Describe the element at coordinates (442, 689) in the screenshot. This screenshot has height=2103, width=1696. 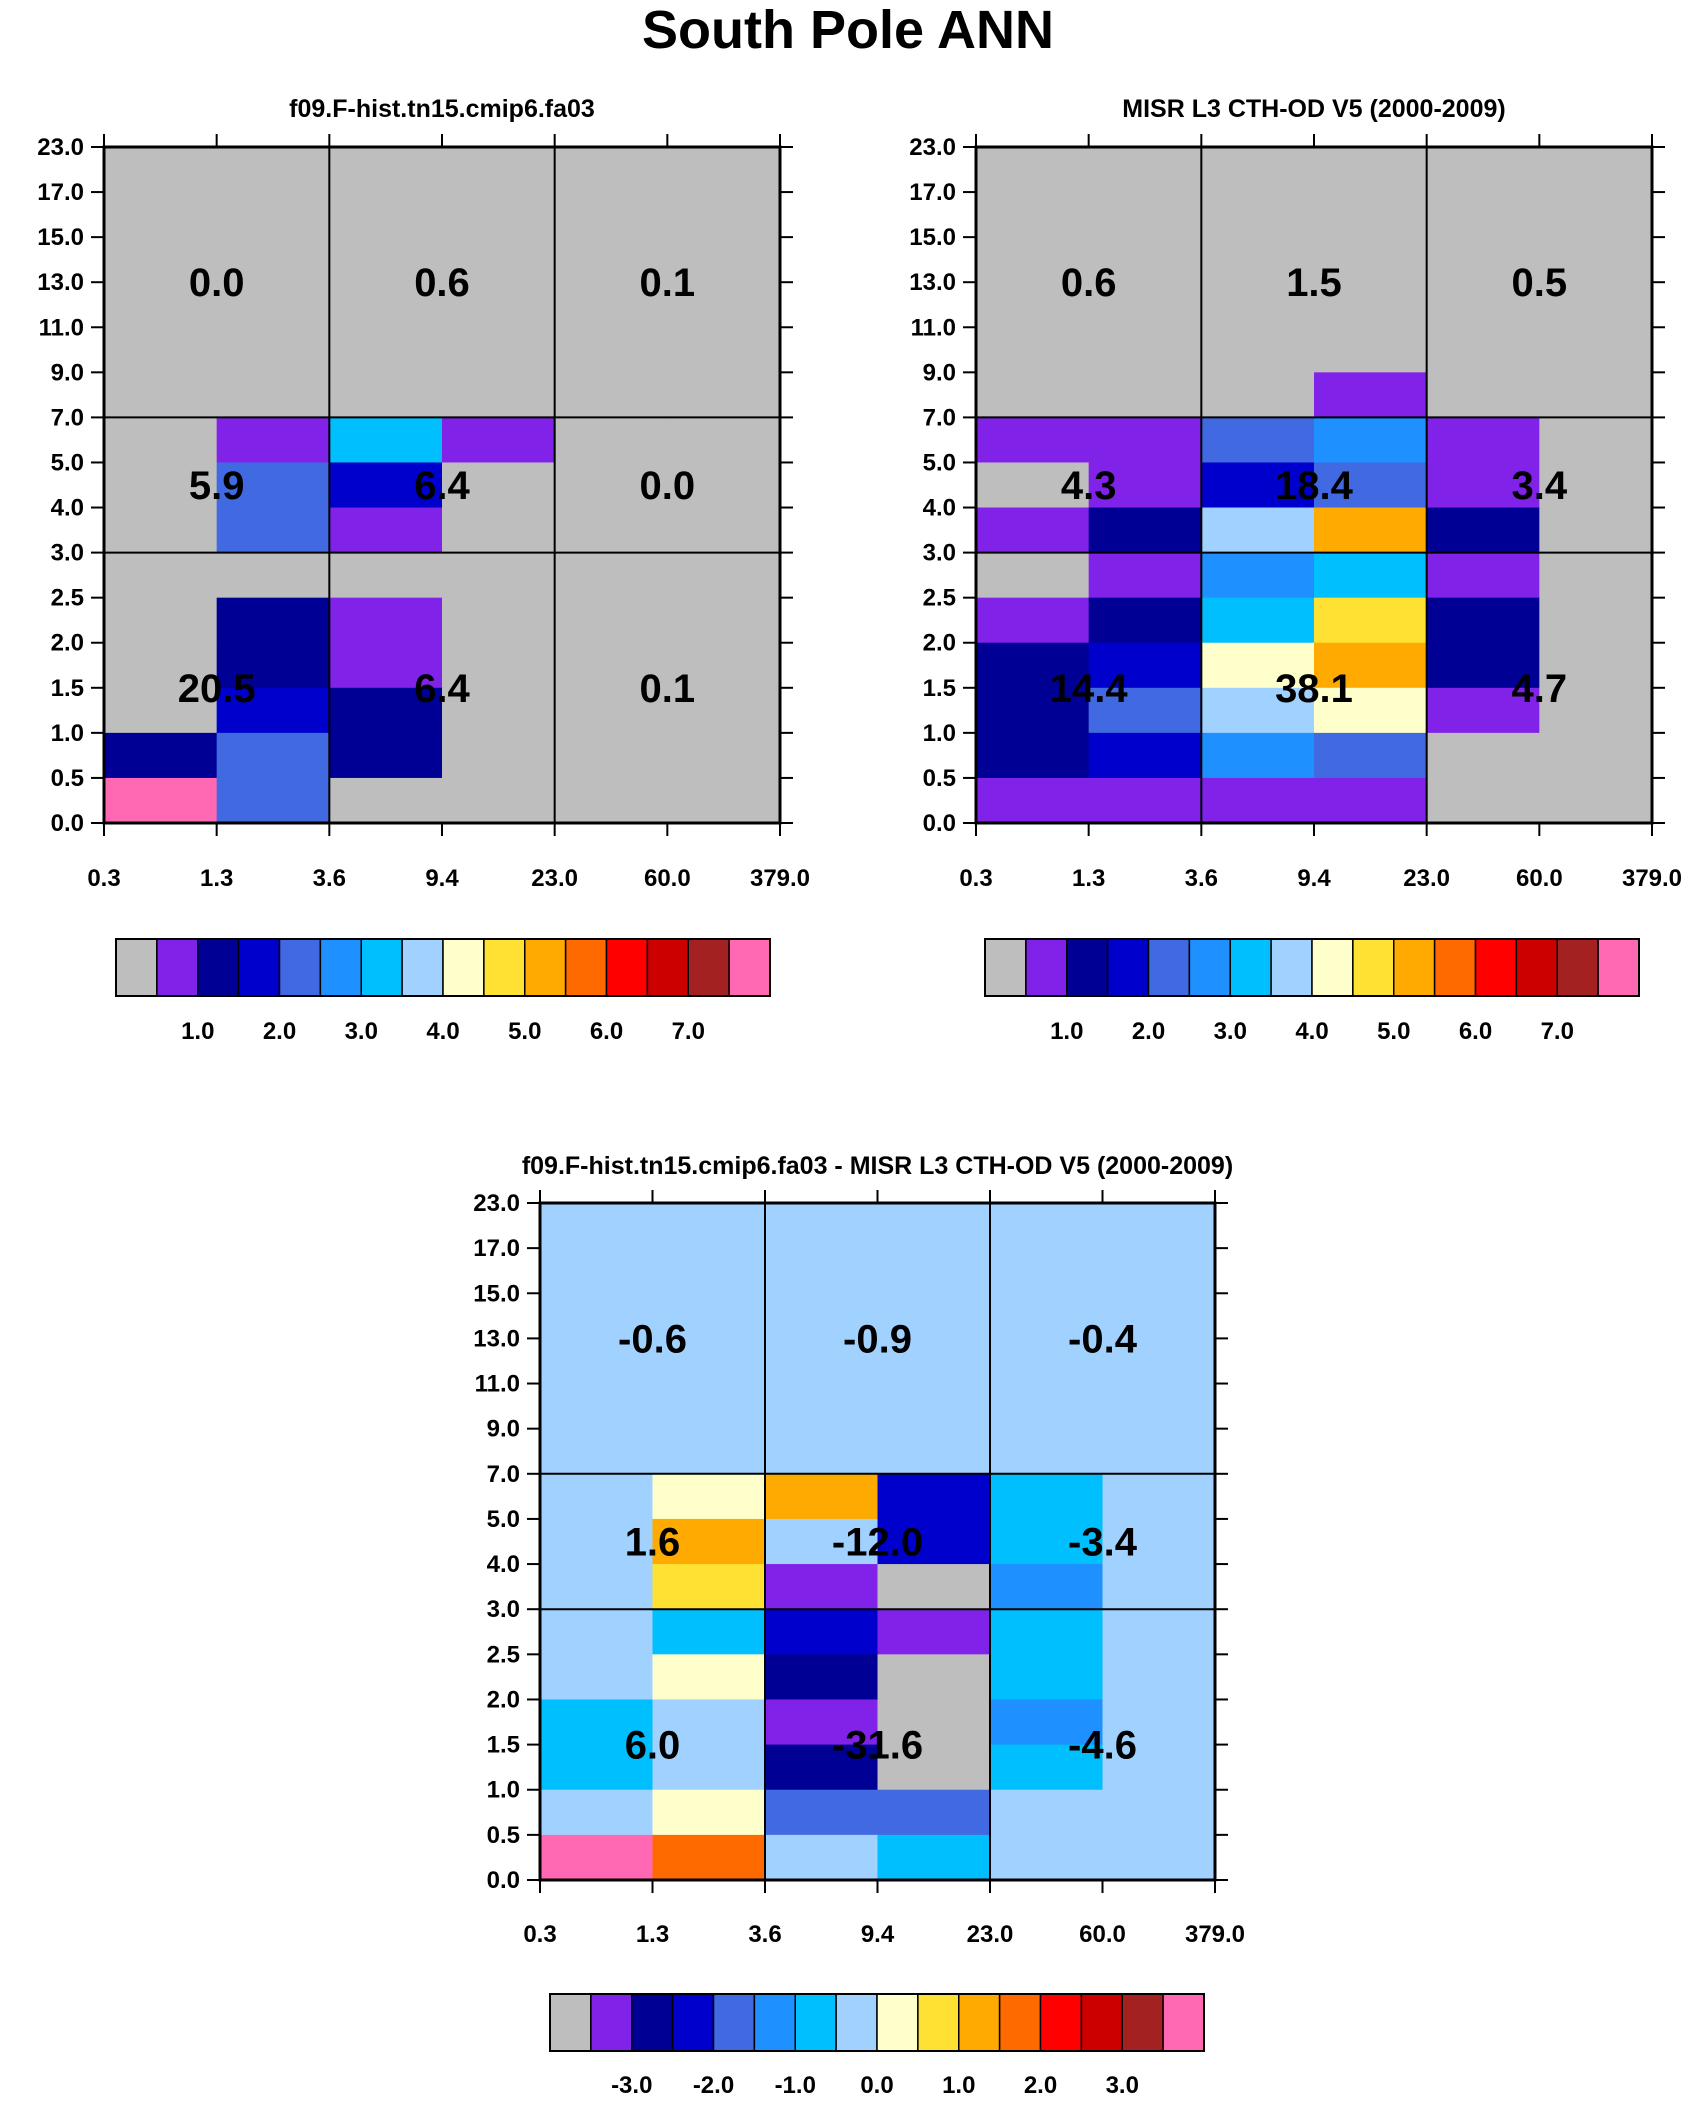
I see `box-total-label: 6.4` at that location.